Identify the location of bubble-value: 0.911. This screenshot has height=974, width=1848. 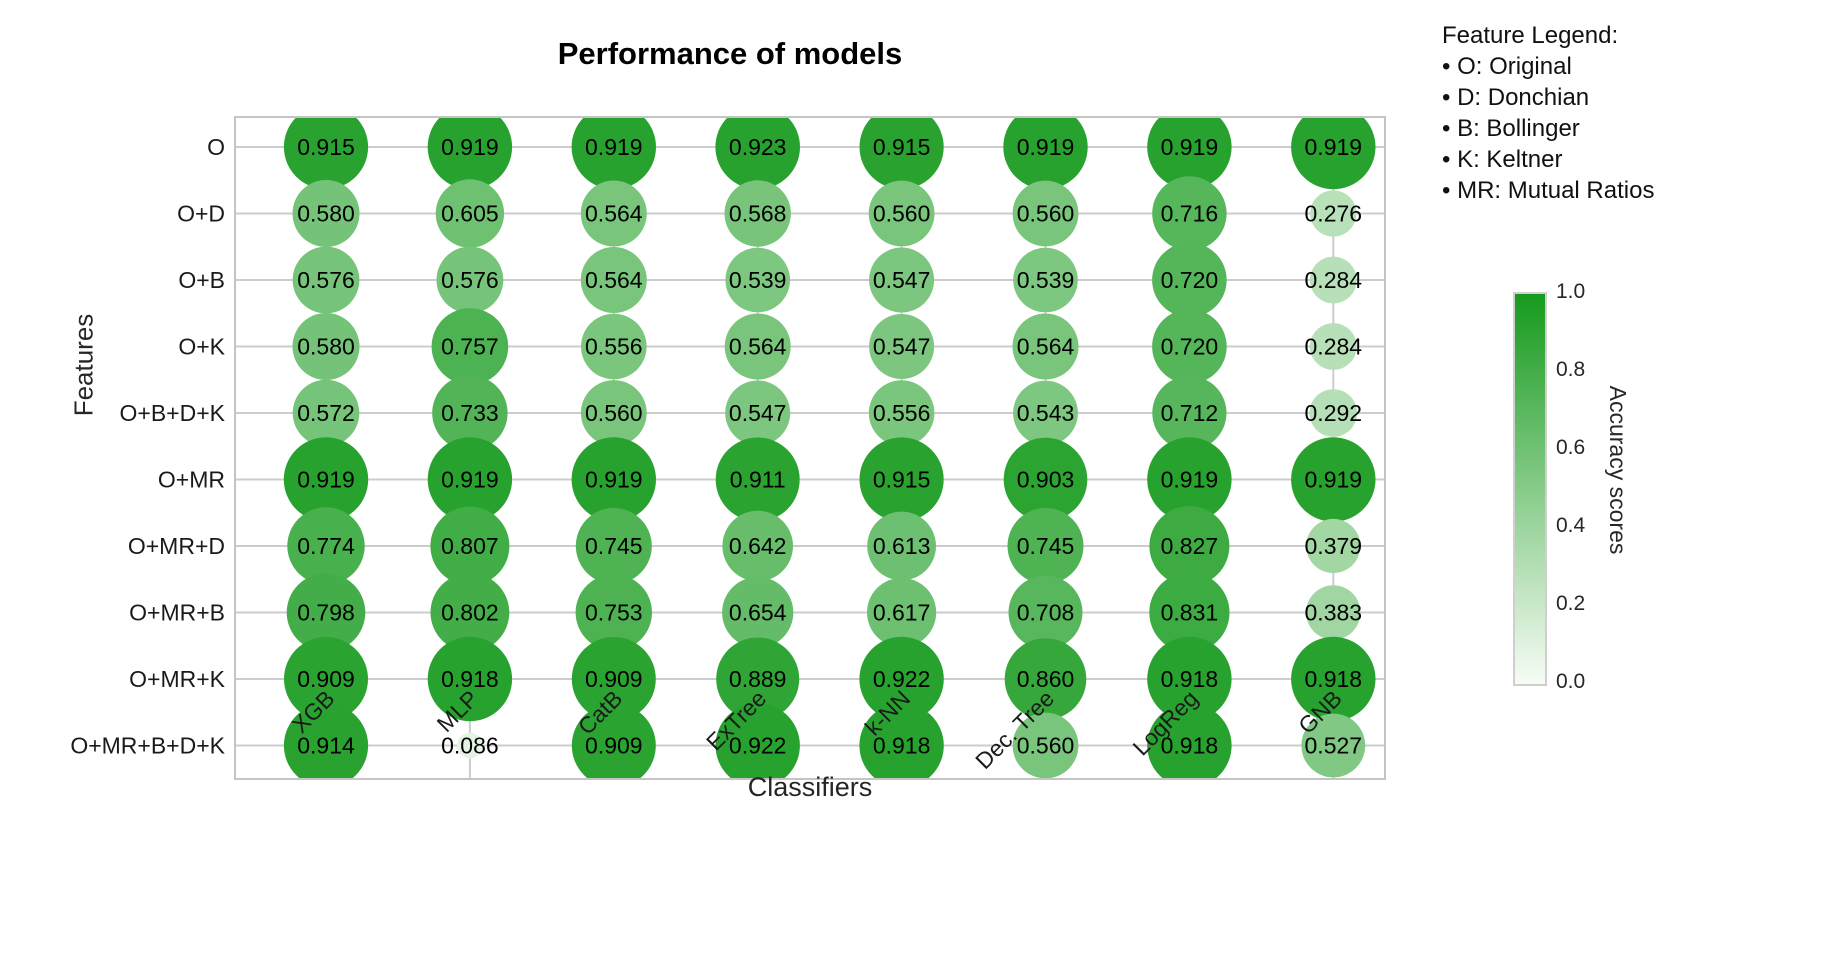
(758, 480).